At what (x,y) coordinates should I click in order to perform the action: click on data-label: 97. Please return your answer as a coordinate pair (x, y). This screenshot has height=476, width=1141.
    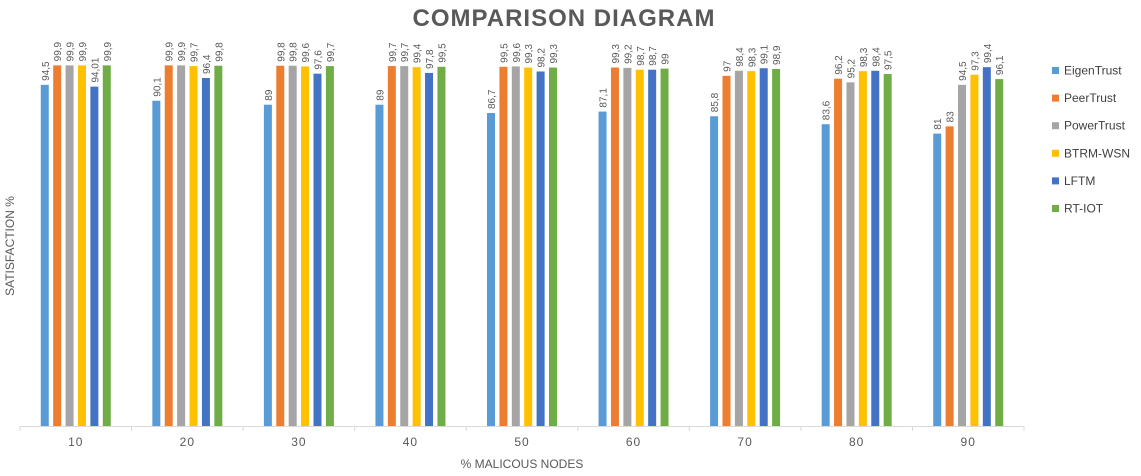
    Looking at the image, I should click on (728, 66).